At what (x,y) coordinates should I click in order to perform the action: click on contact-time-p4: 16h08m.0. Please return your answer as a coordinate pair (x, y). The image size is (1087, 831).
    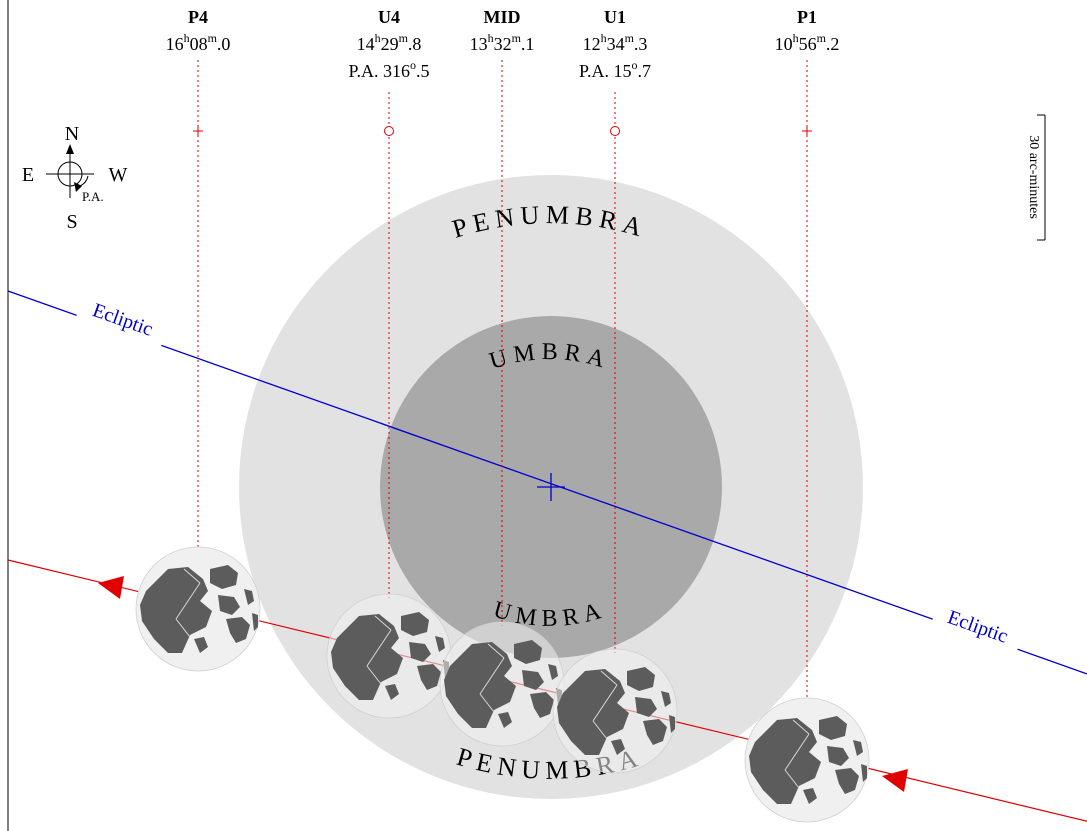
    Looking at the image, I should click on (198, 42).